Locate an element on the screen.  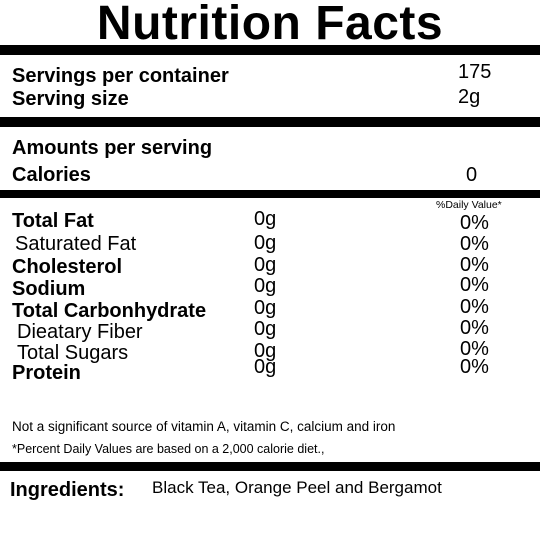
nutrient-name: Total Carbonhydrate is located at coordinates (109, 311).